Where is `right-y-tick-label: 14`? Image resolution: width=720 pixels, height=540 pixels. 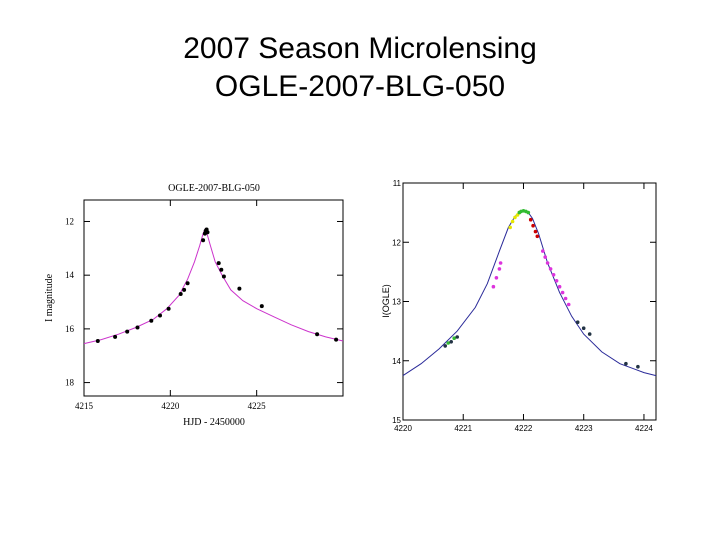
right-y-tick-label: 14 is located at coordinates (396, 361).